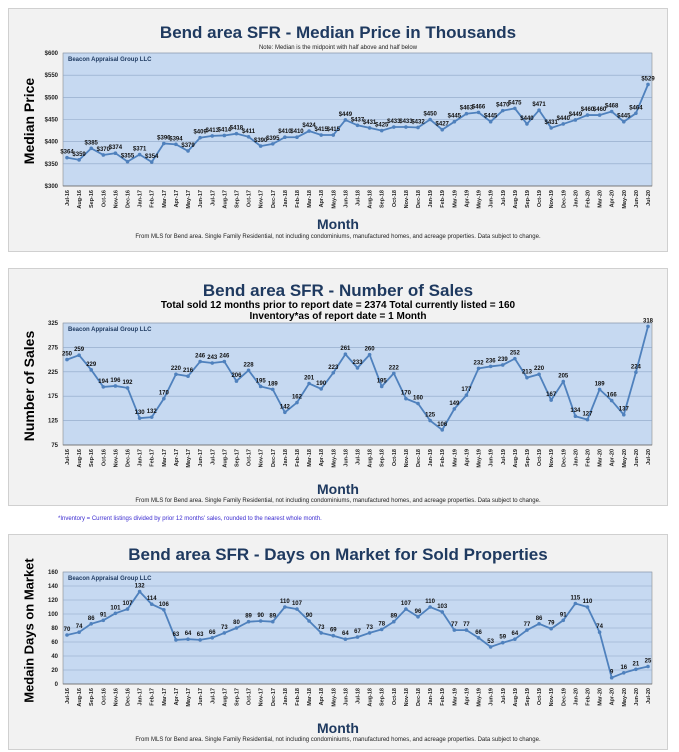  Describe the element at coordinates (141, 696) in the screenshot. I see `x-tick-label: Jan-17` at that location.